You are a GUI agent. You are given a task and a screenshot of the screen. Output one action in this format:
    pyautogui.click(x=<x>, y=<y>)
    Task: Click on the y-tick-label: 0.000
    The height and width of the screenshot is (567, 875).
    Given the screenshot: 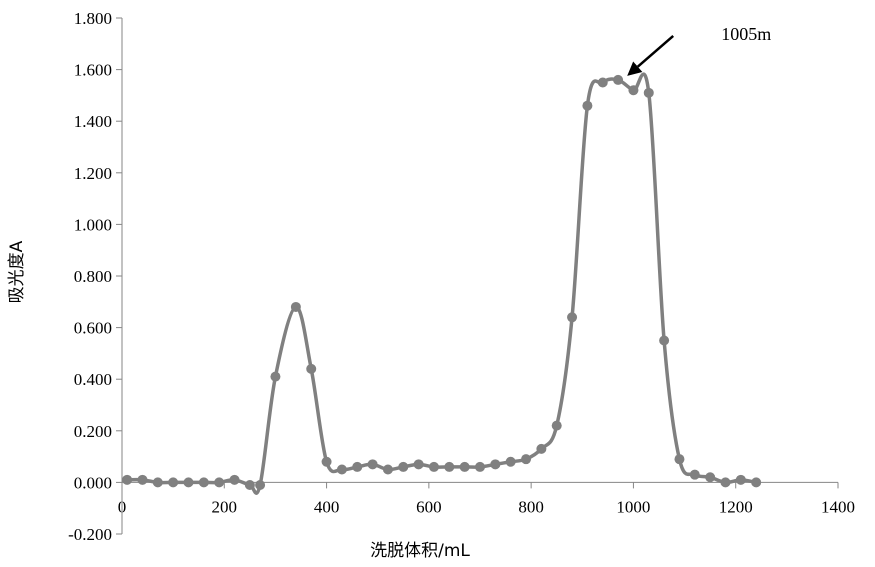 What is the action you would take?
    pyautogui.click(x=93, y=482)
    